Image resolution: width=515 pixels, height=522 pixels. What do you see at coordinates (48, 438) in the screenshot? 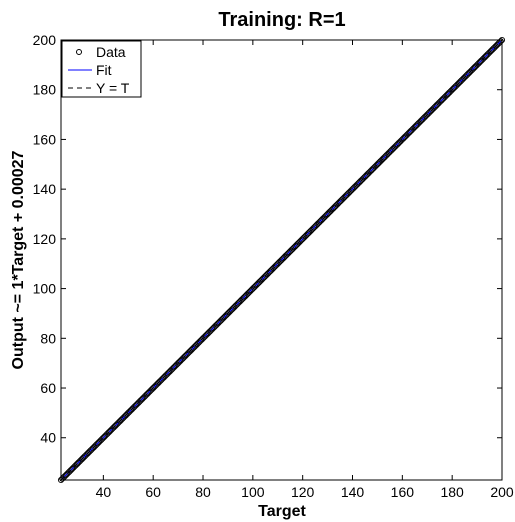
I see `y-tick-label: 40` at bounding box center [48, 438].